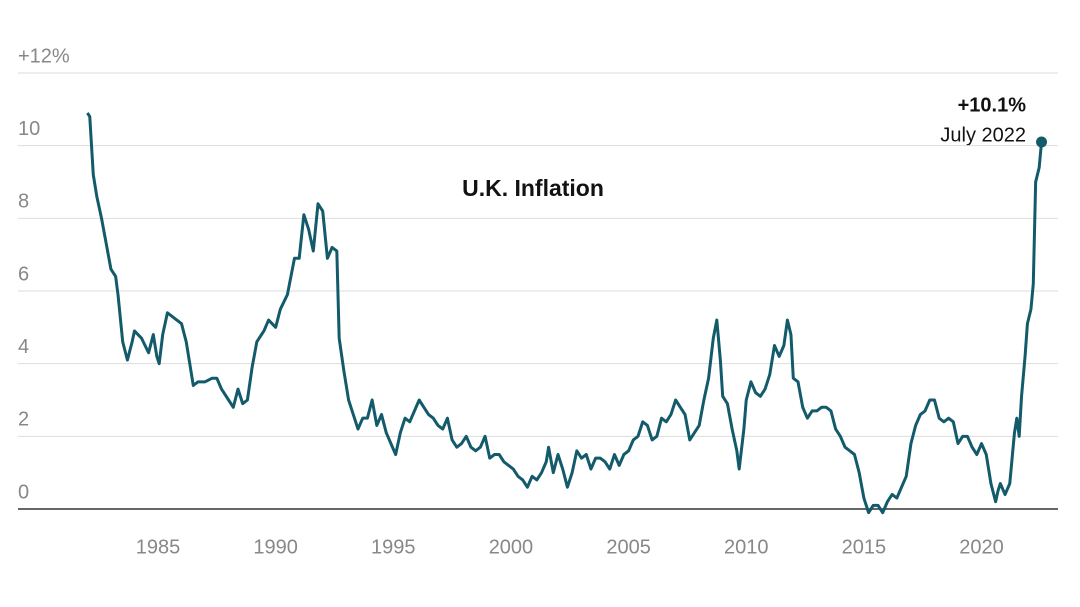  What do you see at coordinates (864, 547) in the screenshot?
I see `x-tick-label: 2015` at bounding box center [864, 547].